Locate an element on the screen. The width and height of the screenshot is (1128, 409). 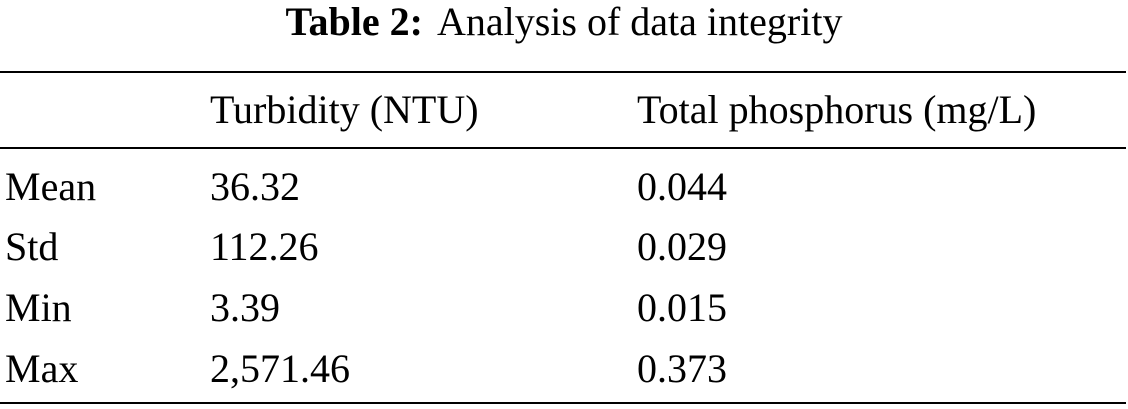
column-header: Turbidity (NTU) is located at coordinates (344, 109).